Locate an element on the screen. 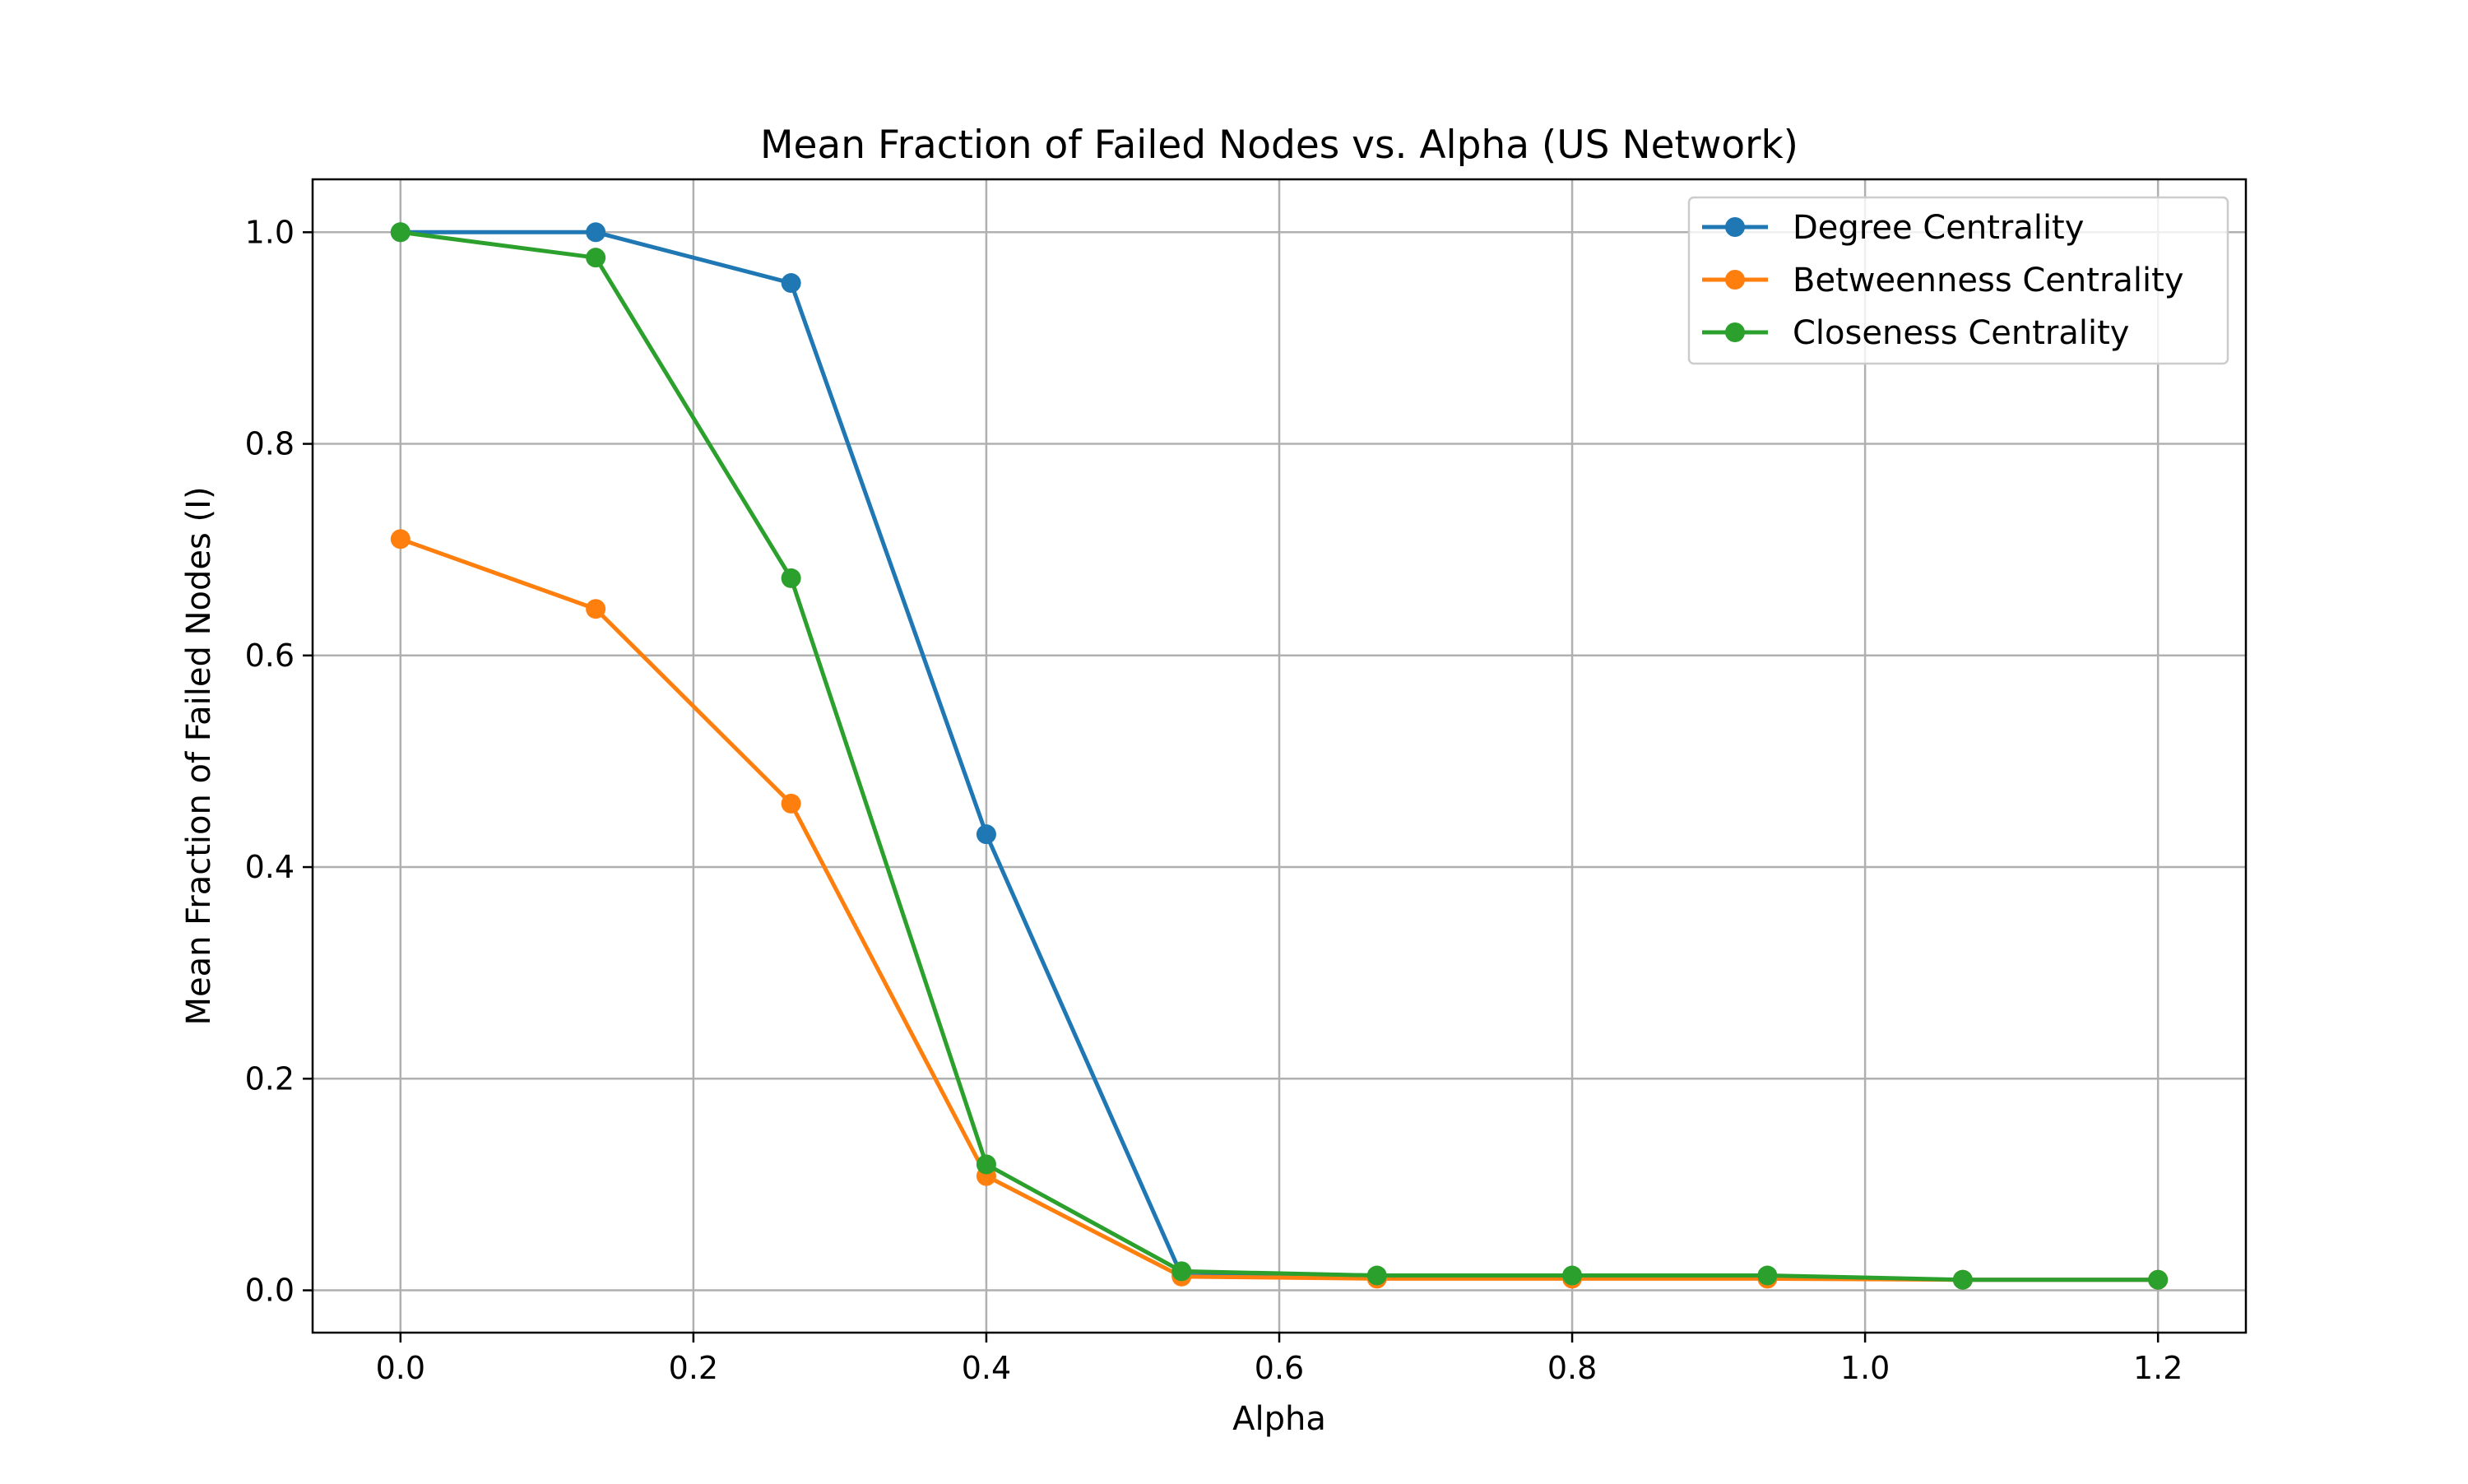 This screenshot has width=2468, height=1484. x-tick-label: 0.2 is located at coordinates (693, 1368).